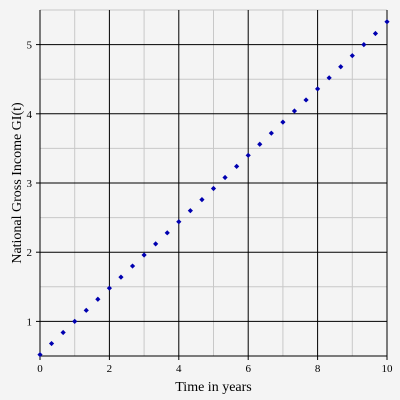  Describe the element at coordinates (17, 183) in the screenshot. I see `y-axis-label: National Gross Income GI(t)` at that location.